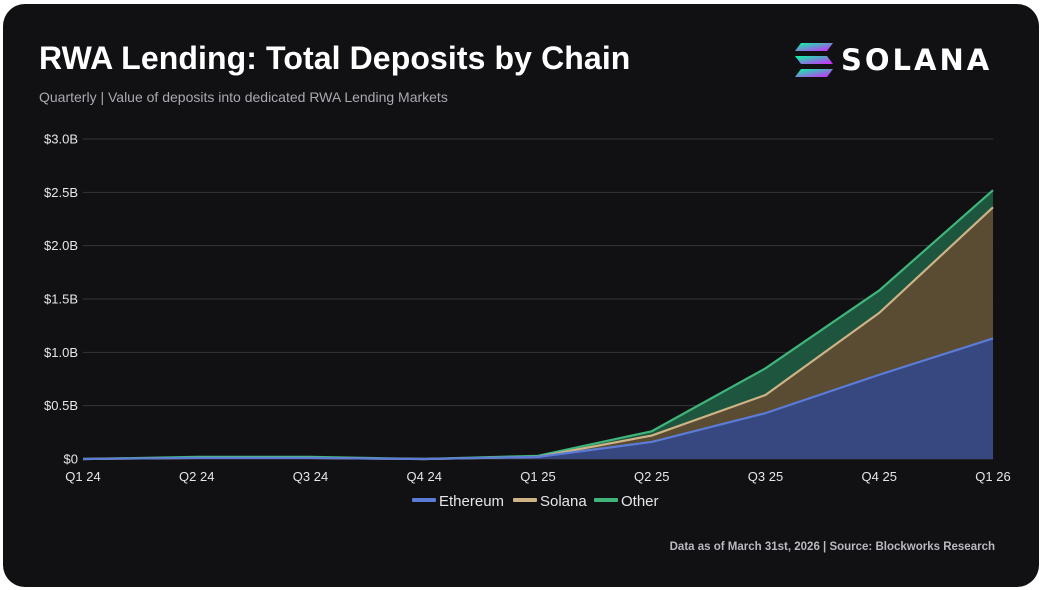 This screenshot has height=590, width=1042. I want to click on y-tick-label: $0, so click(71, 459).